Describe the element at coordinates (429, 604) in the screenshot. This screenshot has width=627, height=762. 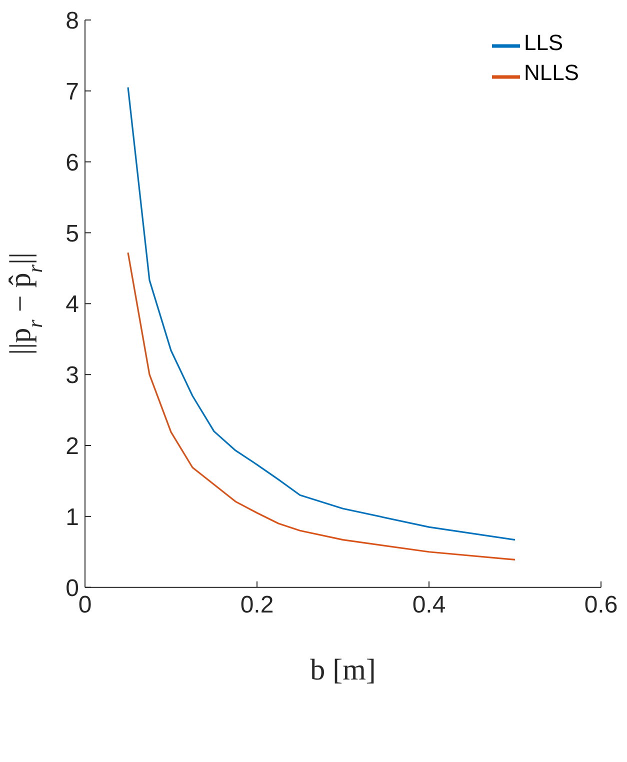
I see `x-tick-label: 0.4` at that location.